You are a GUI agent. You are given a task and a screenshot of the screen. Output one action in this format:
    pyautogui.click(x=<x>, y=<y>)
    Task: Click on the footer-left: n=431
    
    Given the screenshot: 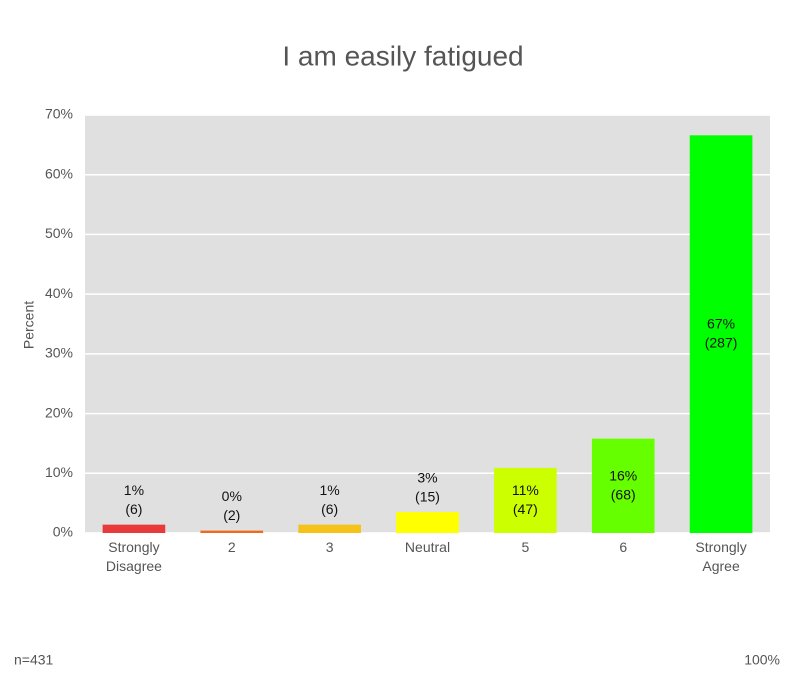 What is the action you would take?
    pyautogui.click(x=34, y=660)
    